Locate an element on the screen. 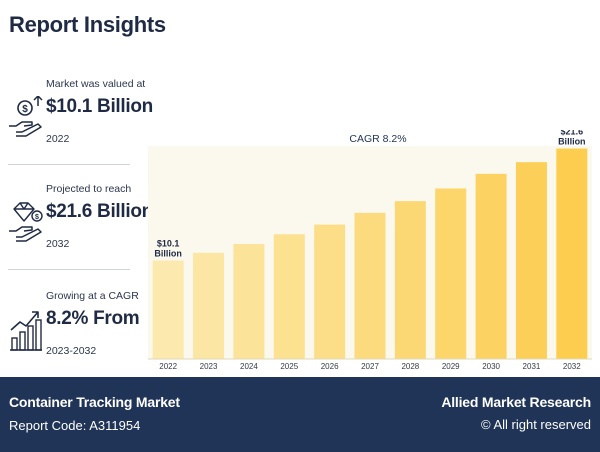  stat-year: 2023-2032 is located at coordinates (71, 351).